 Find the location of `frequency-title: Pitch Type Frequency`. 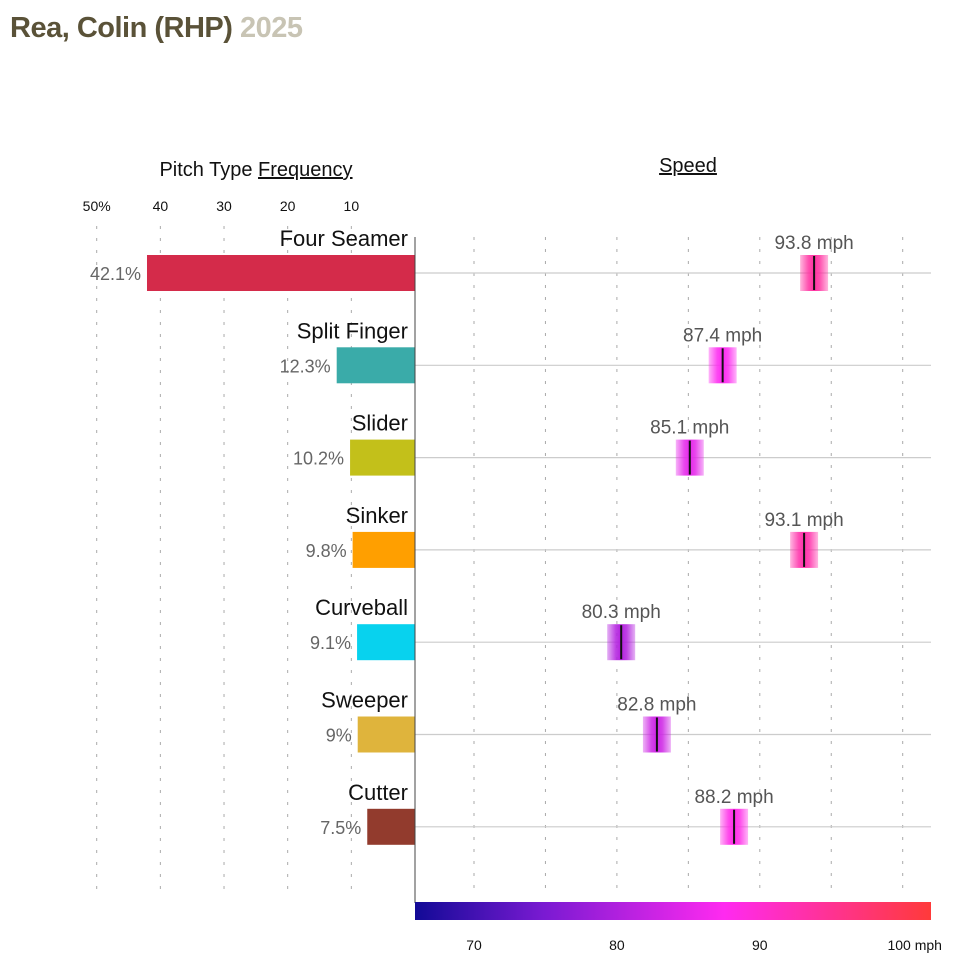

frequency-title: Pitch Type Frequency is located at coordinates (255, 170).